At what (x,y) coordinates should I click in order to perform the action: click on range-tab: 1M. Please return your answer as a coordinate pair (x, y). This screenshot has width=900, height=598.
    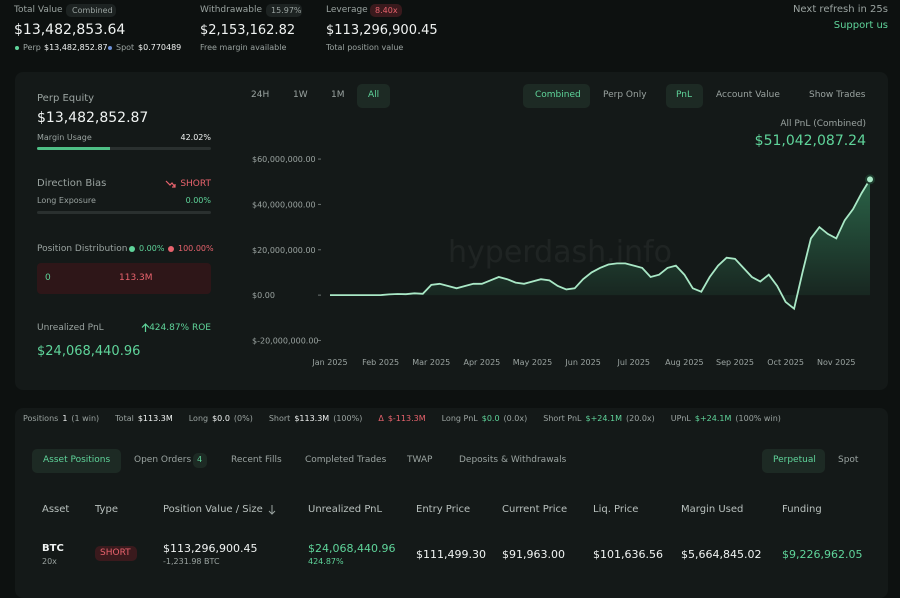
    Looking at the image, I should click on (338, 95).